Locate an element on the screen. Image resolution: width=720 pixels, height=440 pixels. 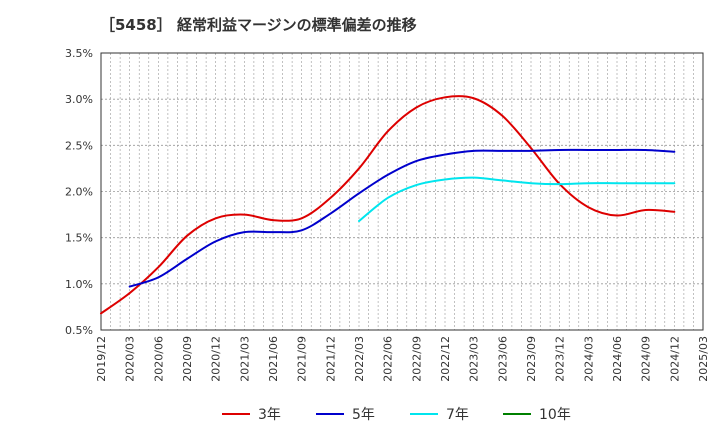
x-tick-label: 2024/09 is located at coordinates (646, 359).